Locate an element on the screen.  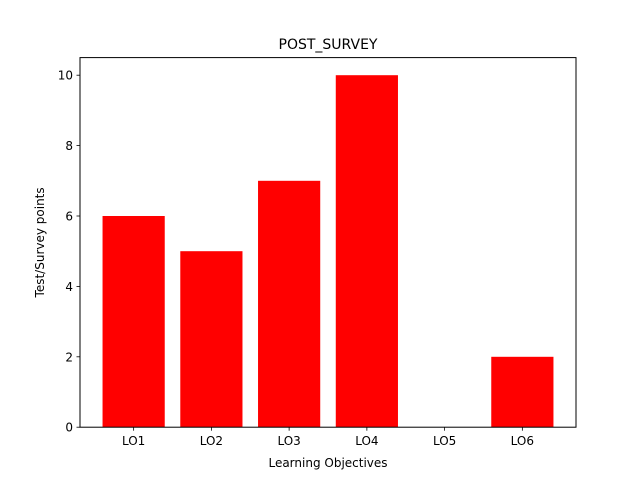
y-tick-label: 8 is located at coordinates (69, 146).